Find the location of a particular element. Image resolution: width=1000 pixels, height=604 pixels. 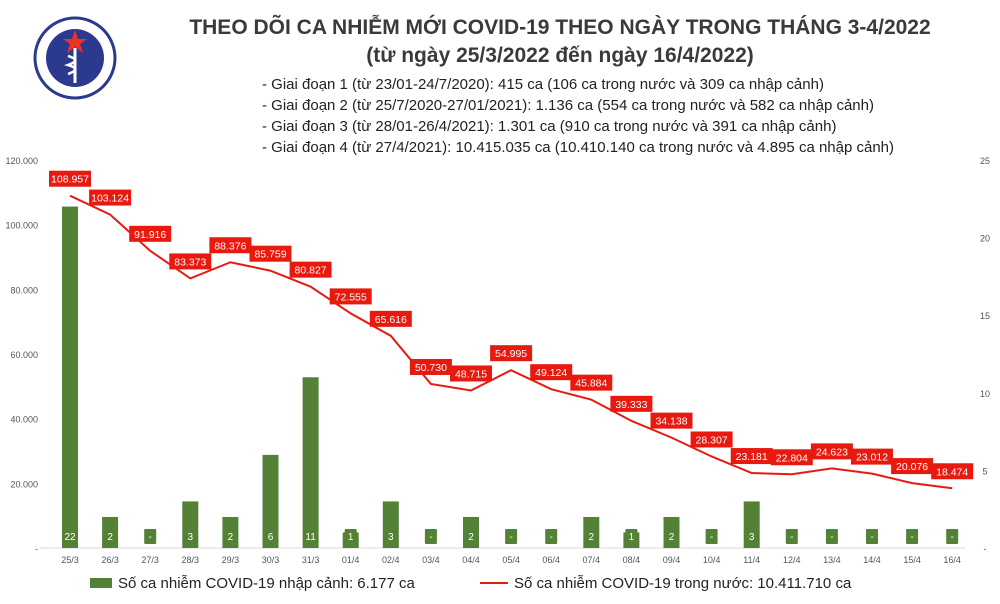

bar-data-label: 2 is located at coordinates (231, 537).